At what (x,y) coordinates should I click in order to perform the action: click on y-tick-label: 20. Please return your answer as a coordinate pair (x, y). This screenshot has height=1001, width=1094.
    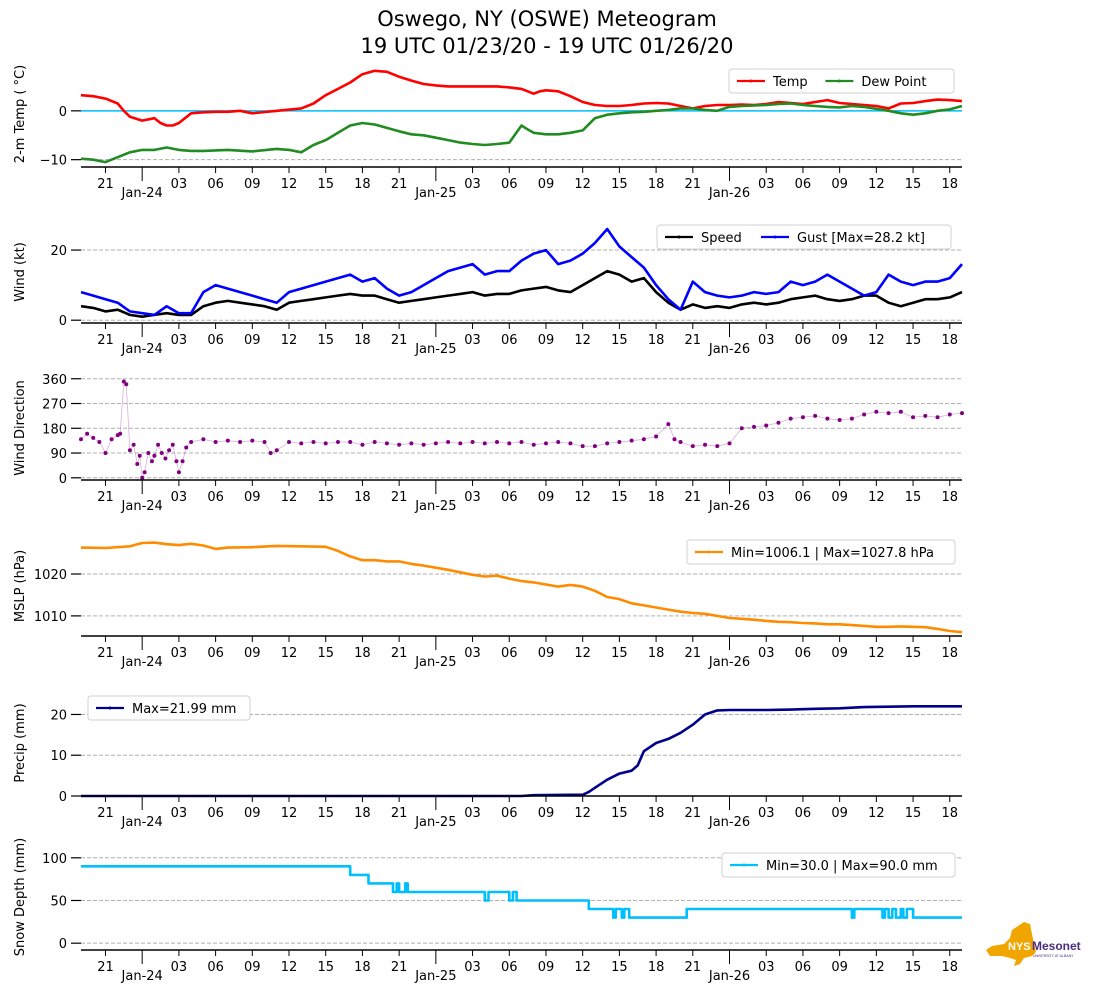
    Looking at the image, I should click on (58, 715).